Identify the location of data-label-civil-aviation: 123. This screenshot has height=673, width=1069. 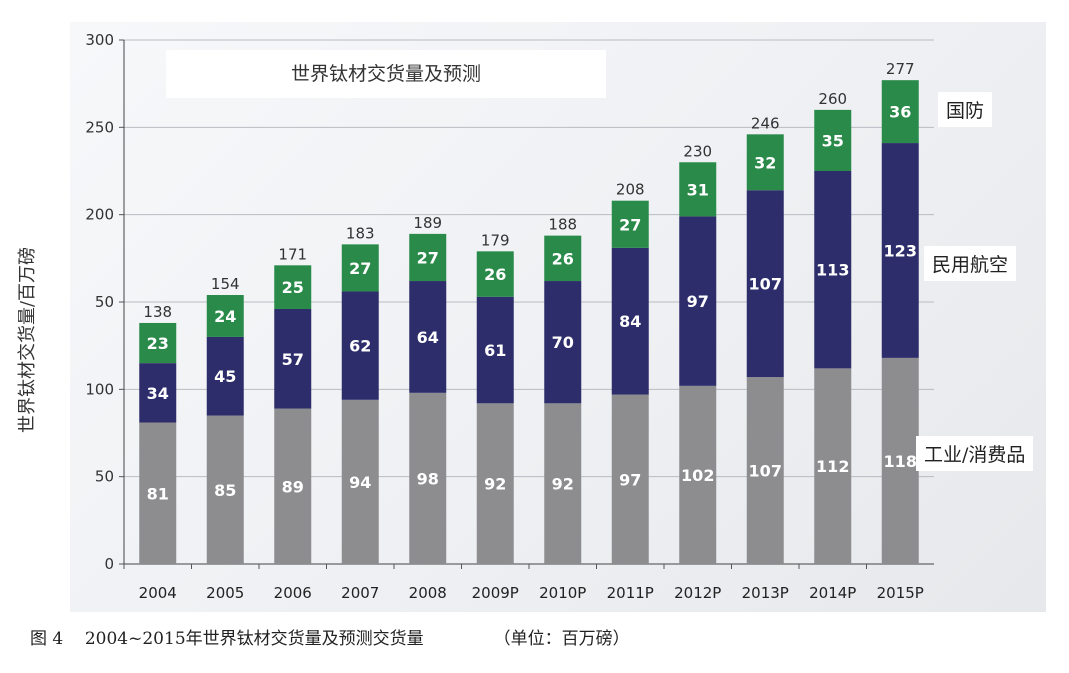
(900, 250).